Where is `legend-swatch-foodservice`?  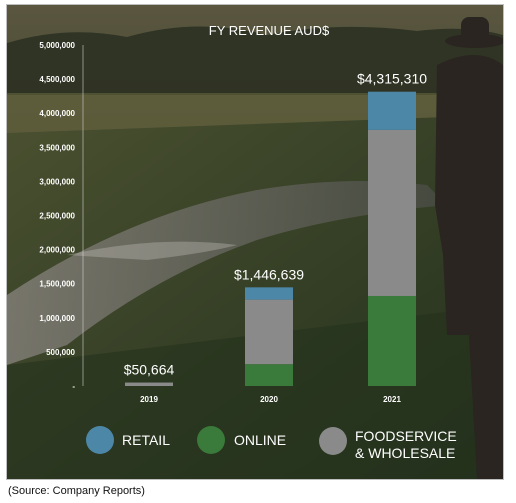 legend-swatch-foodservice is located at coordinates (333, 441).